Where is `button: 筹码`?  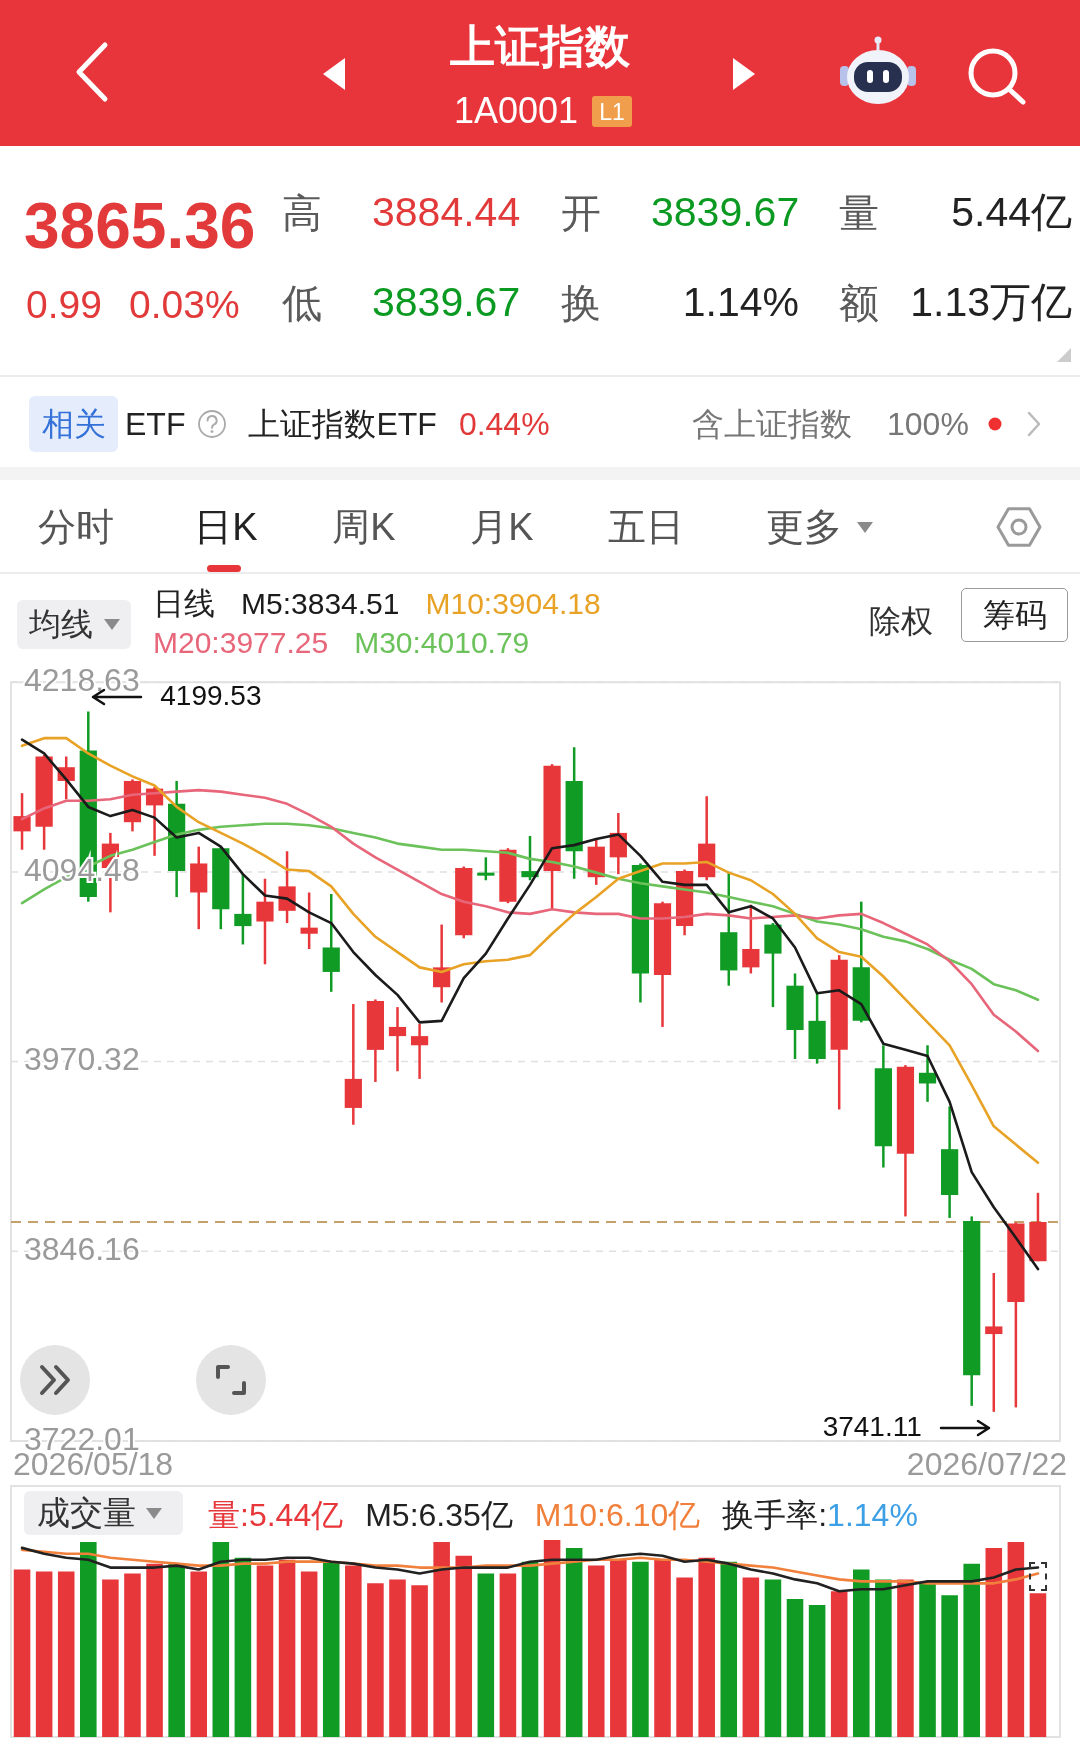
button: 筹码 is located at coordinates (1014, 615).